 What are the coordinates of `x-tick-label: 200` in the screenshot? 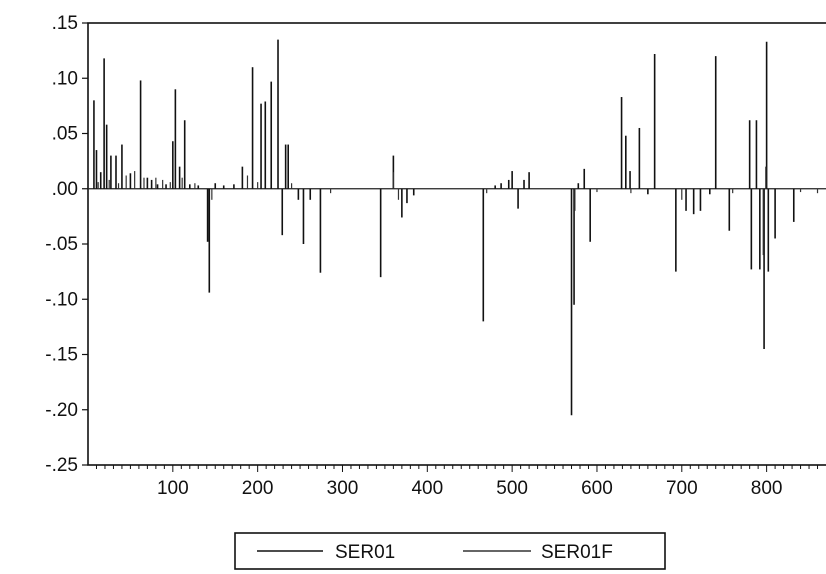 It's located at (258, 488).